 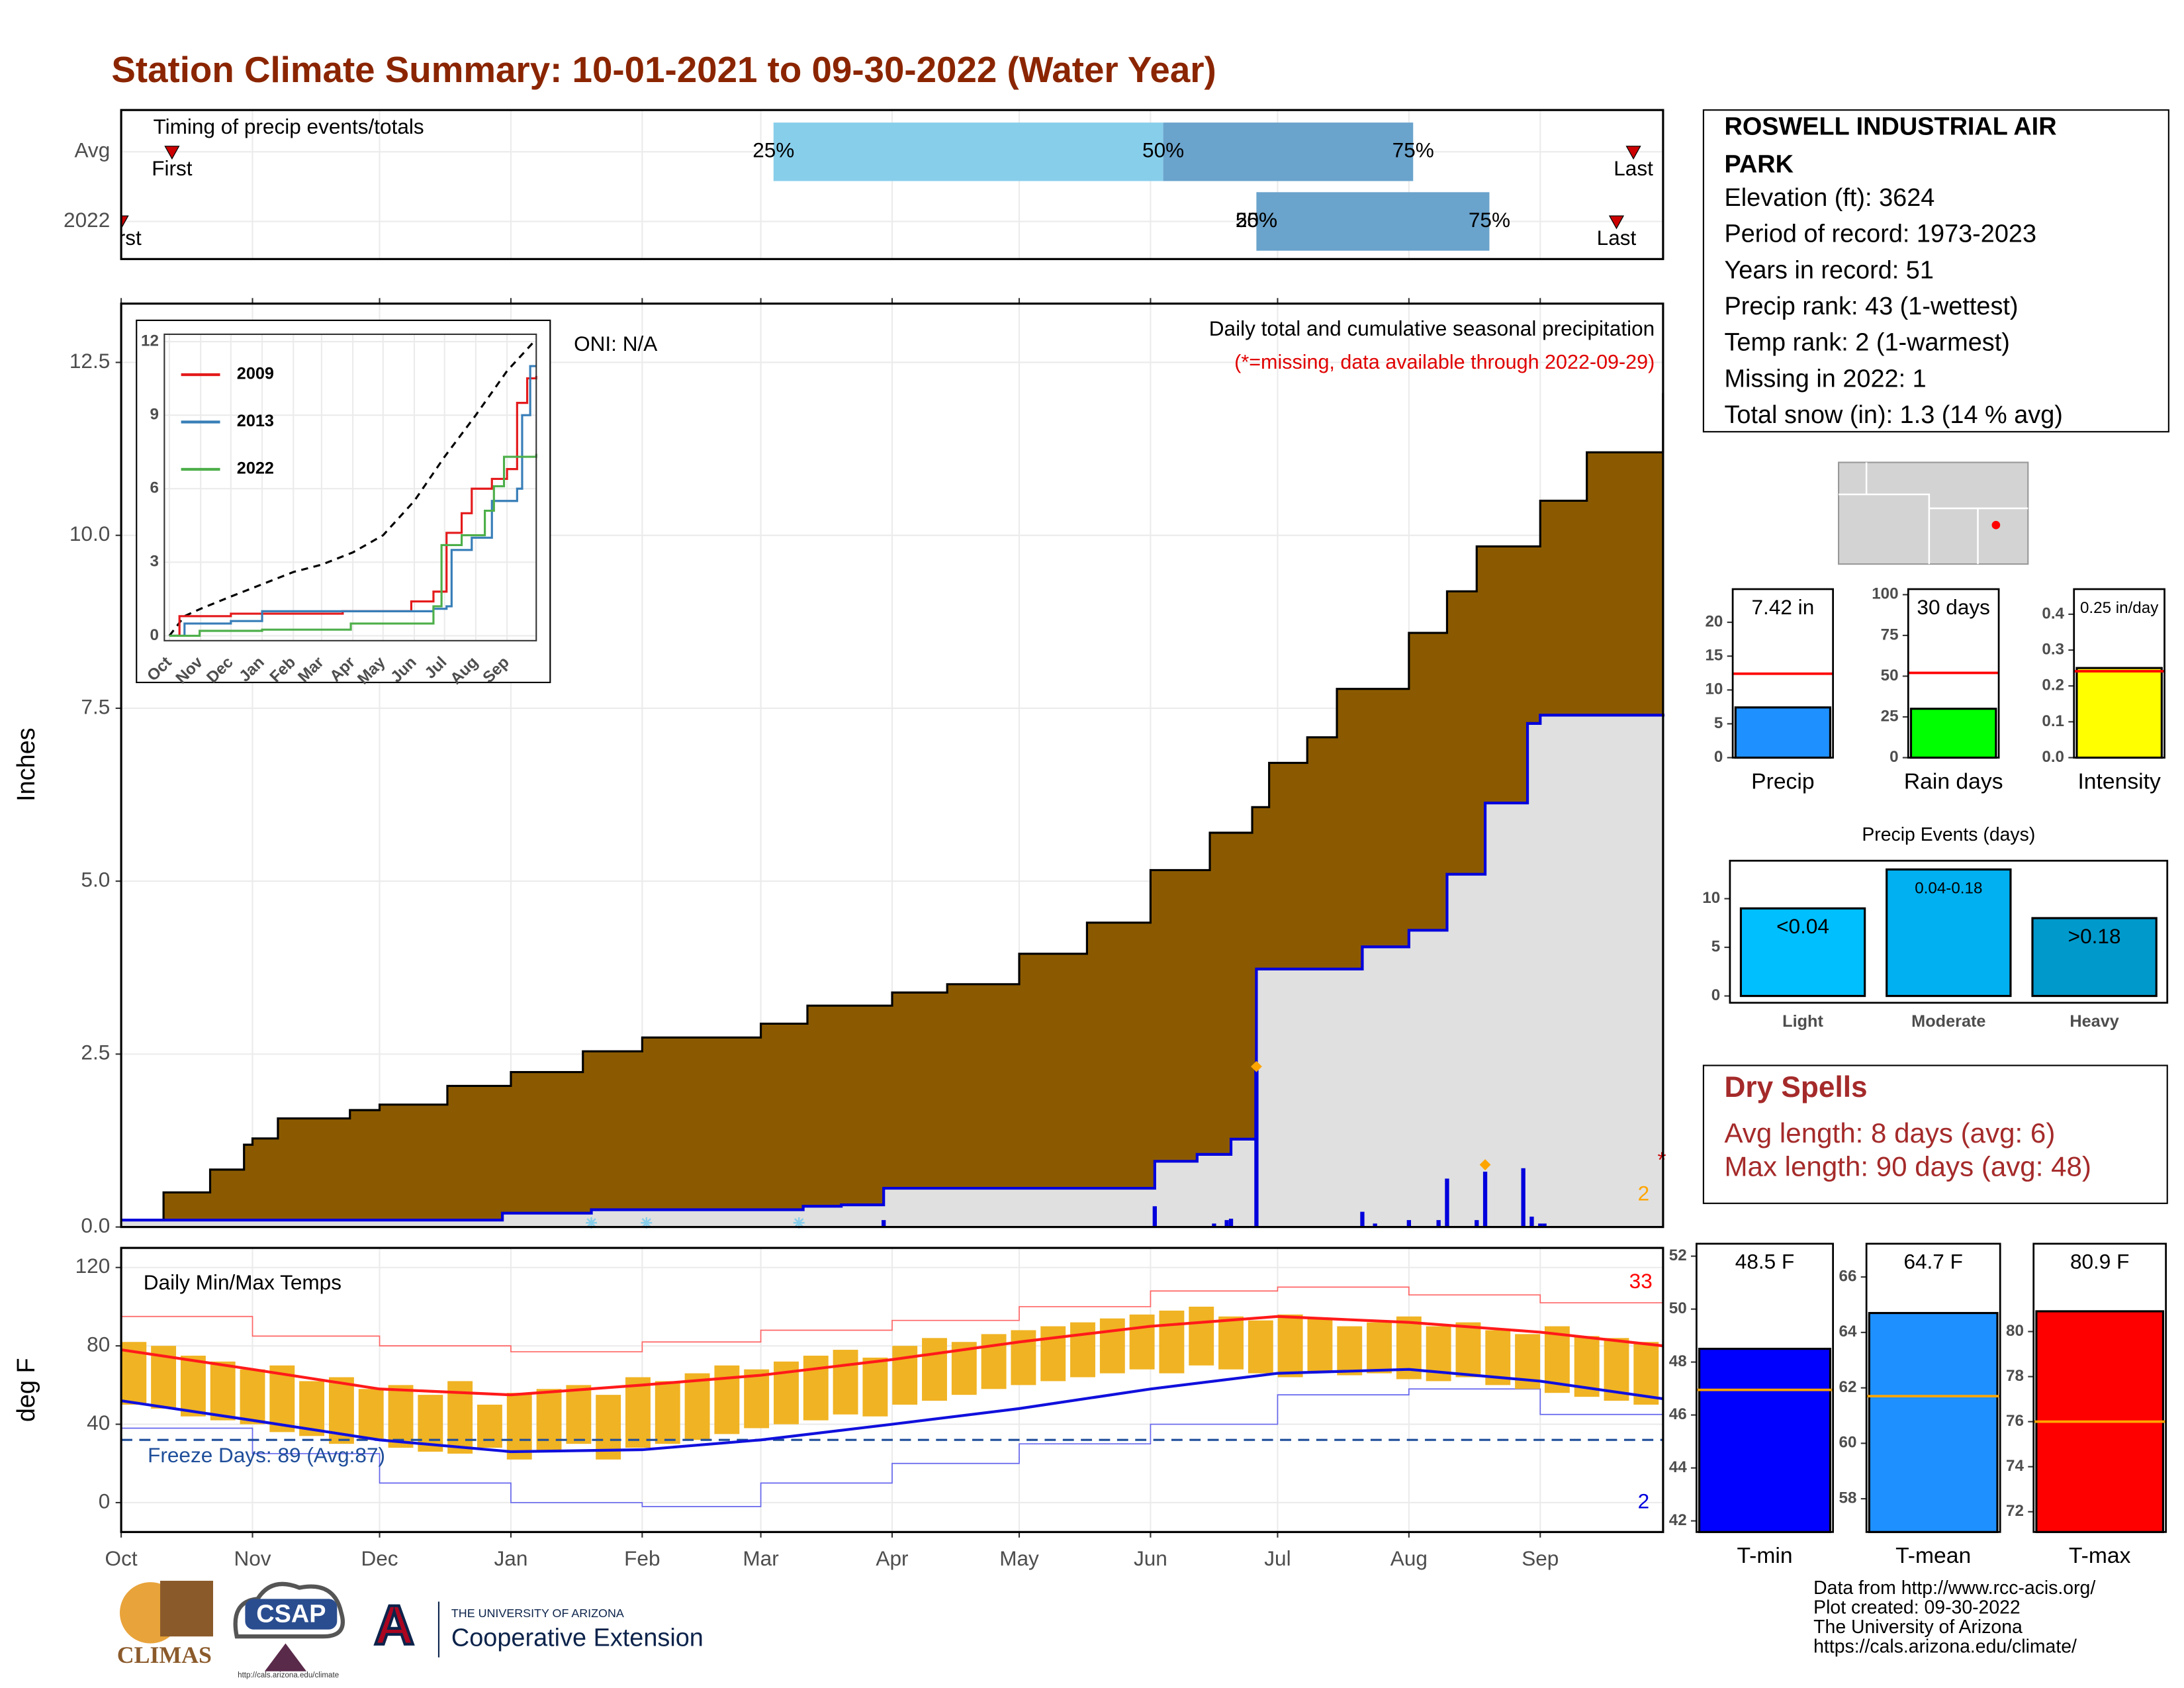 What do you see at coordinates (1803, 1021) in the screenshot?
I see `category-label: Light` at bounding box center [1803, 1021].